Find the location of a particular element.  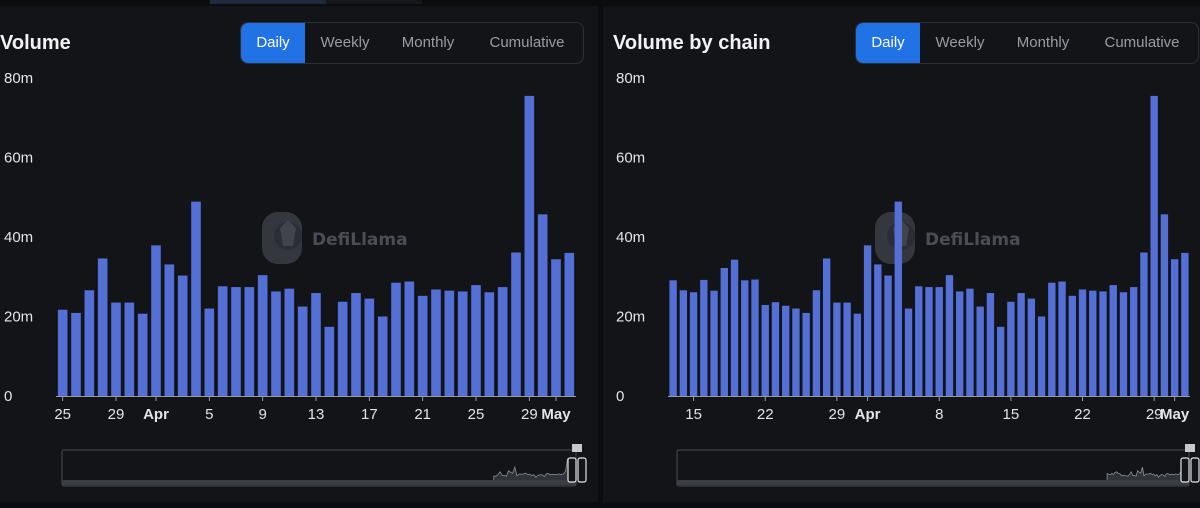

top-tab-active is located at coordinates (268, 2).